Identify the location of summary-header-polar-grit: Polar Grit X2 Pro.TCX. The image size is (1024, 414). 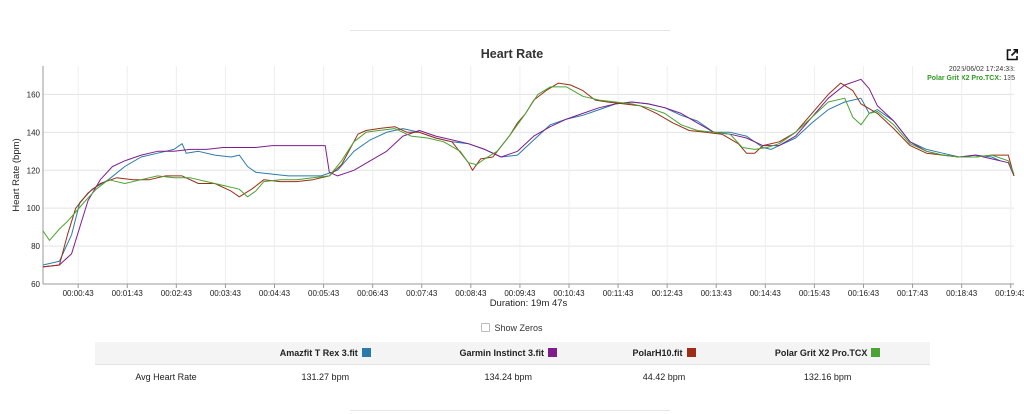
(827, 353).